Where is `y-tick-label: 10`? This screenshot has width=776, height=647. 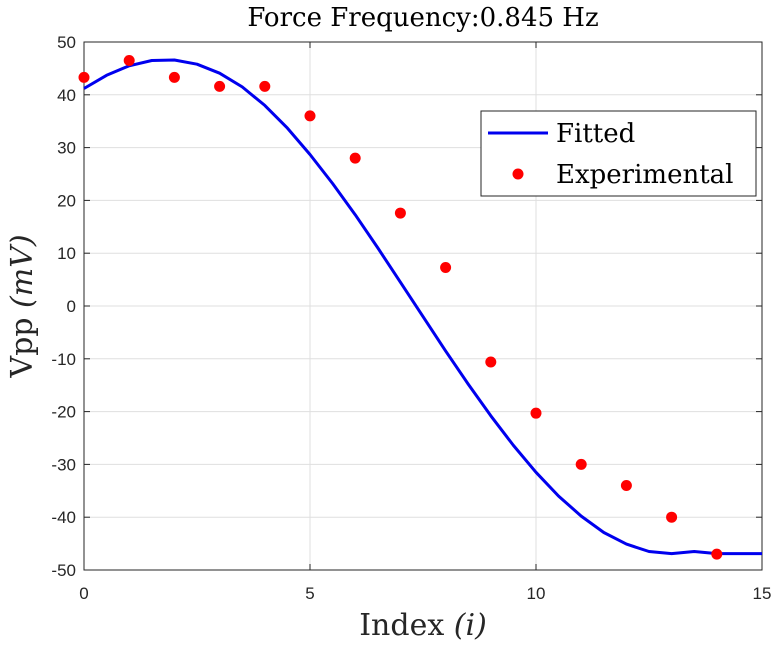 y-tick-label: 10 is located at coordinates (66, 253).